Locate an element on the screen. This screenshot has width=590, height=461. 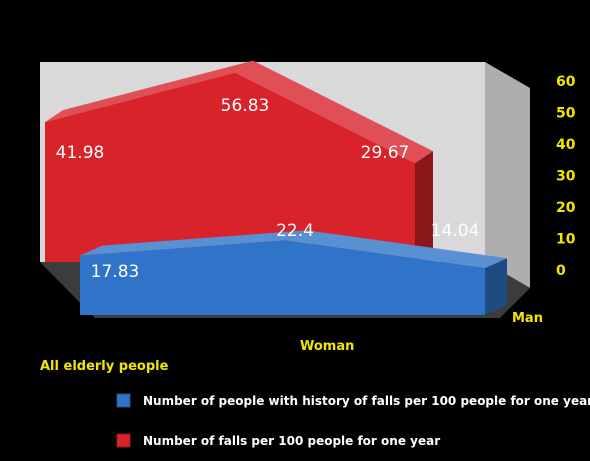
data-label: 17.83 is located at coordinates (115, 272).